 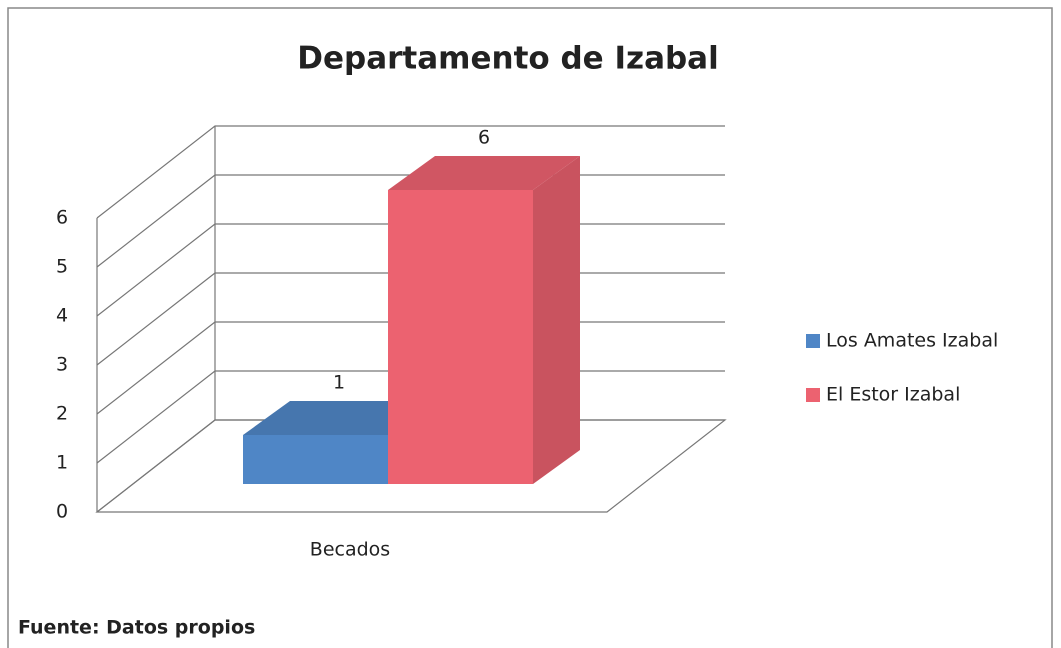 What do you see at coordinates (507, 59) in the screenshot?
I see `chart-title: Departamento de Izabal` at bounding box center [507, 59].